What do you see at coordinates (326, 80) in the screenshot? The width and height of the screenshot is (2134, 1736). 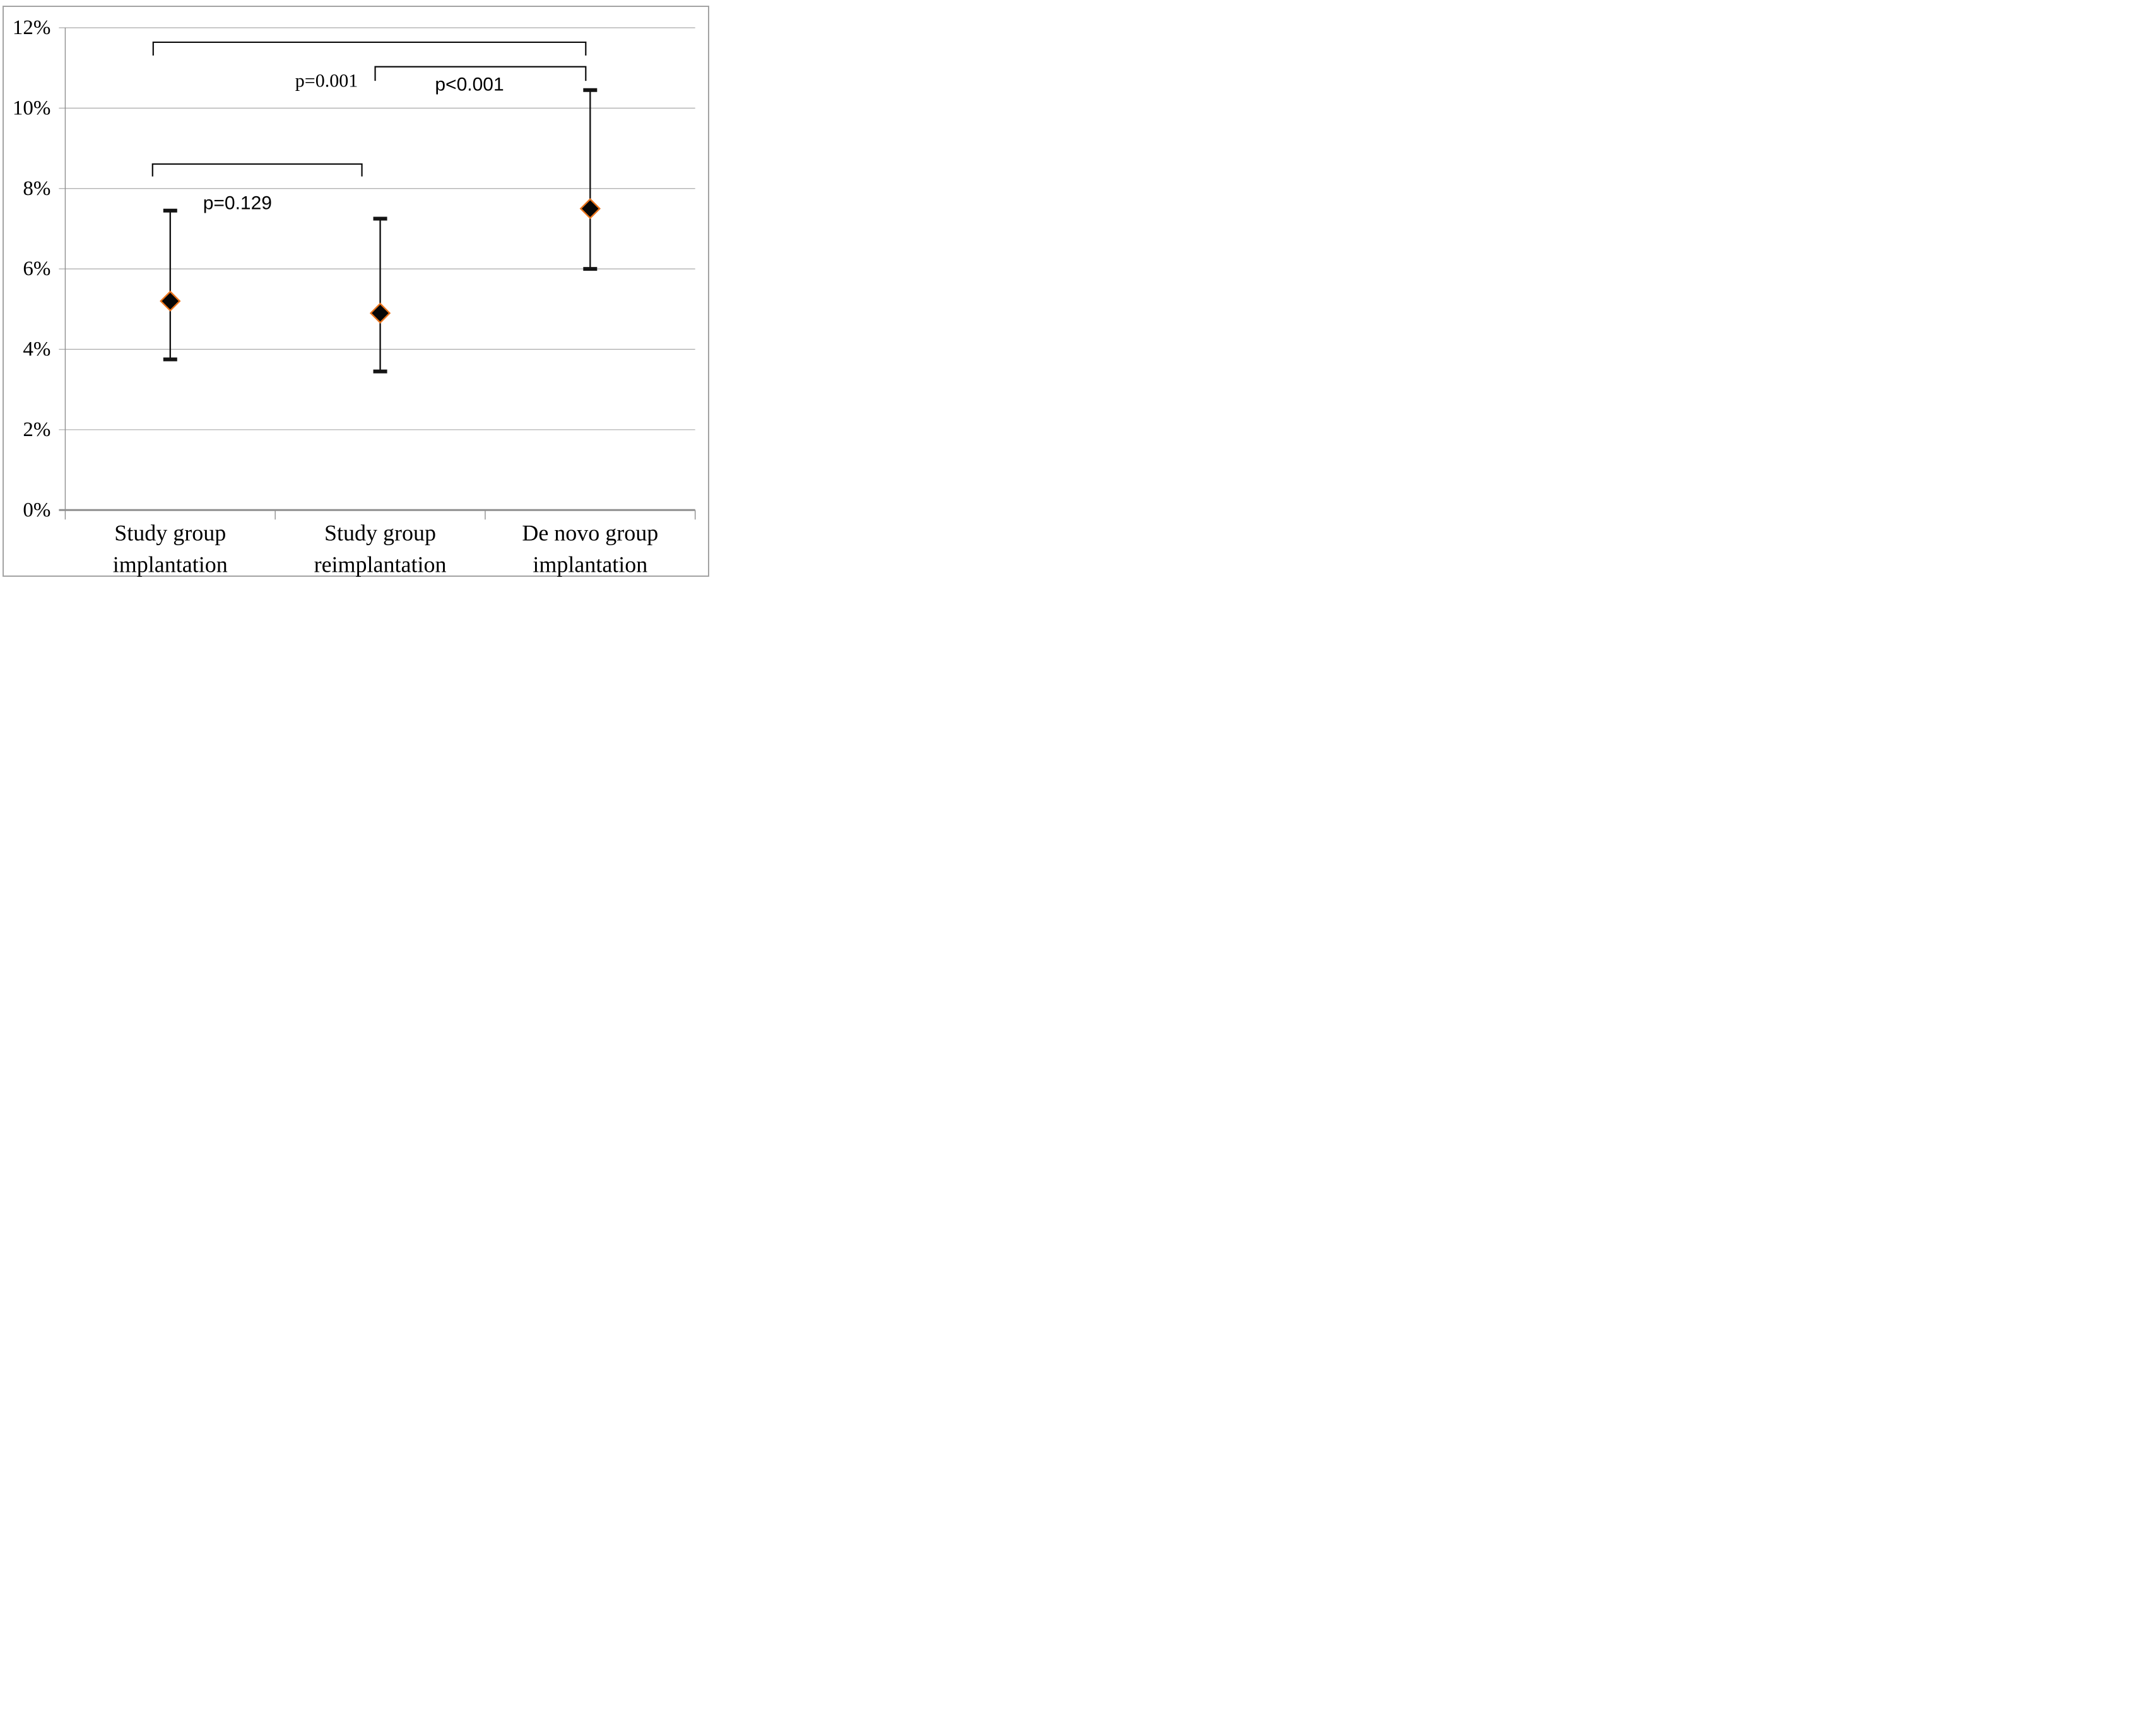 I see `p-value-label: p=0.001` at bounding box center [326, 80].